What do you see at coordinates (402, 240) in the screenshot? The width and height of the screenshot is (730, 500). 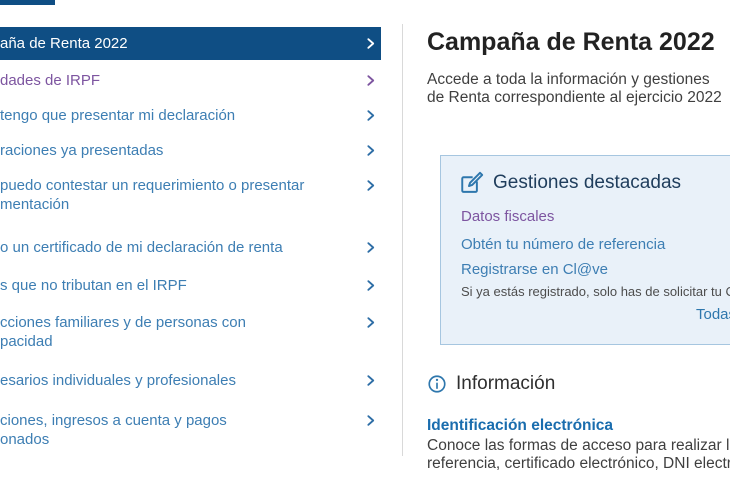 I see `sidebar-divider` at bounding box center [402, 240].